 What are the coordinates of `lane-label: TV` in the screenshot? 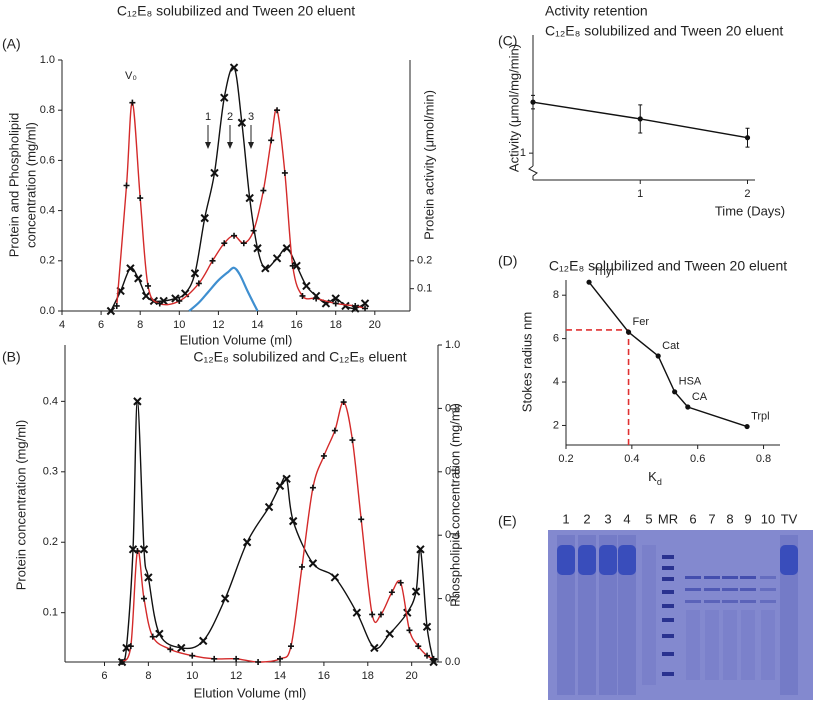 It's located at (789, 518).